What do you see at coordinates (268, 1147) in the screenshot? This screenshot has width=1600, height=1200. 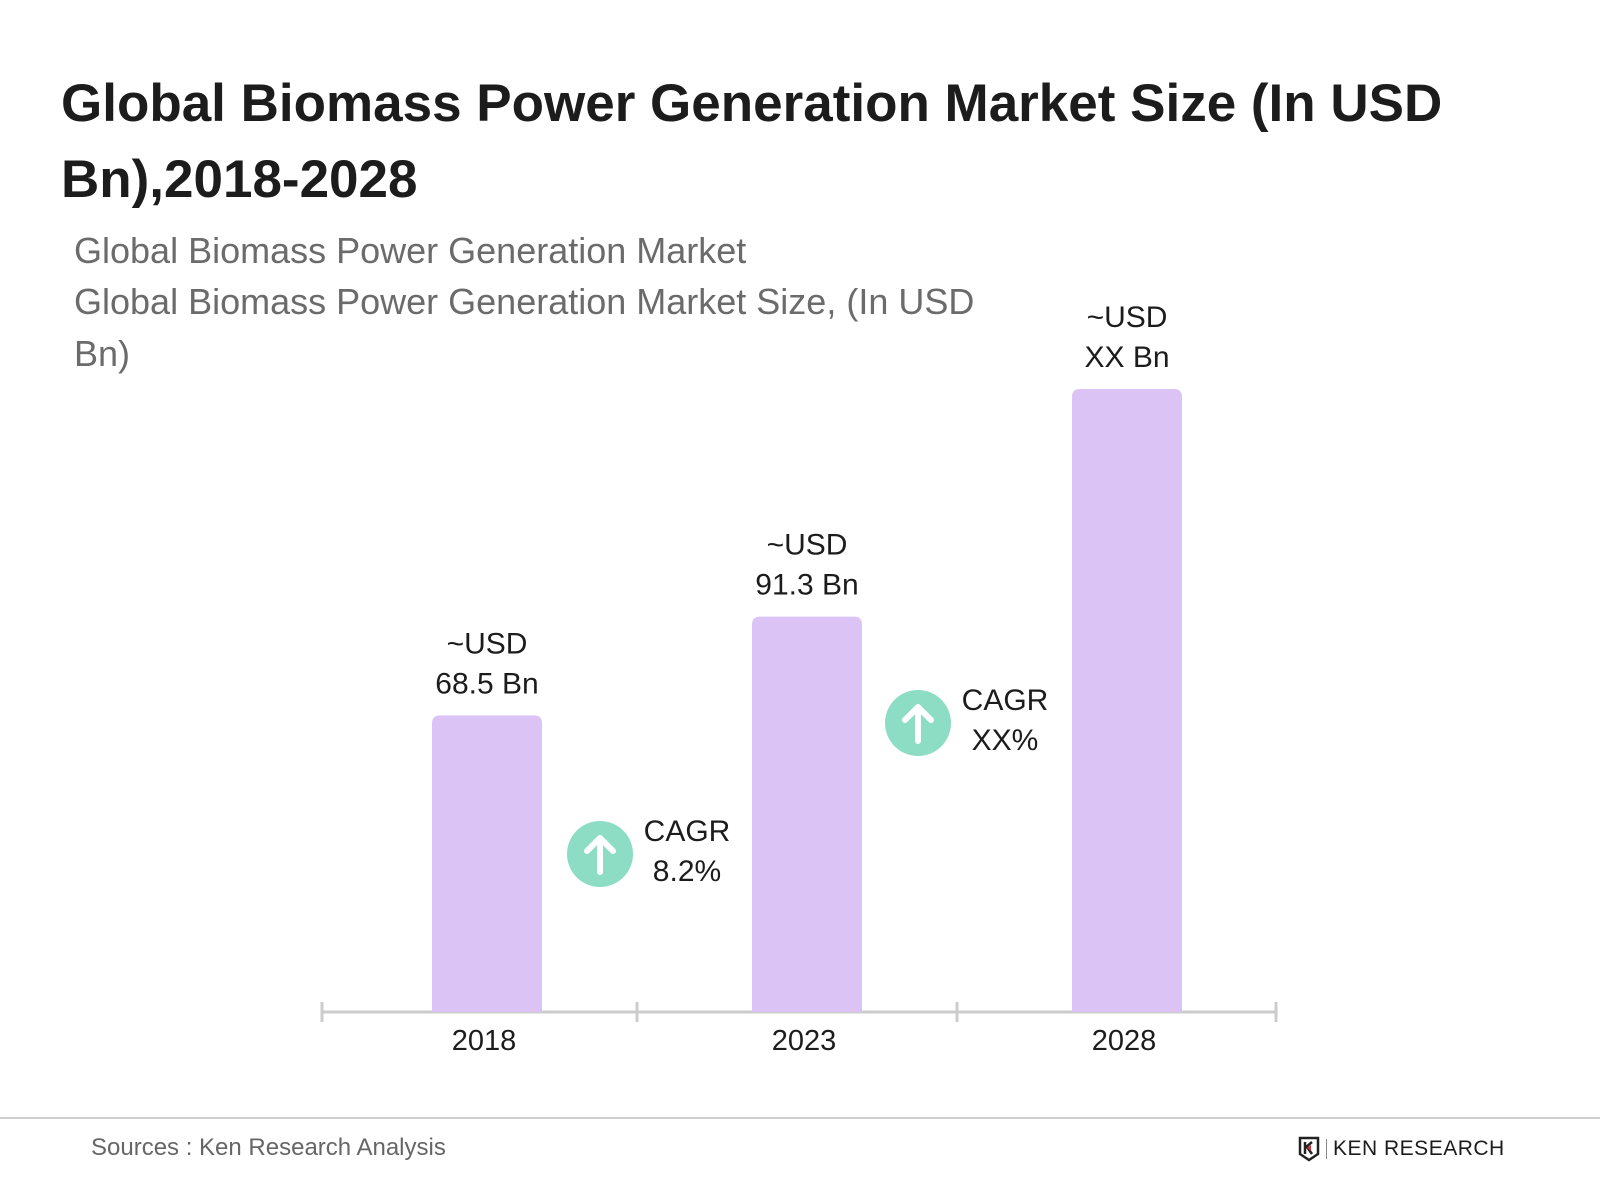 I see `source-note: Sources : Ken Research Analysis` at bounding box center [268, 1147].